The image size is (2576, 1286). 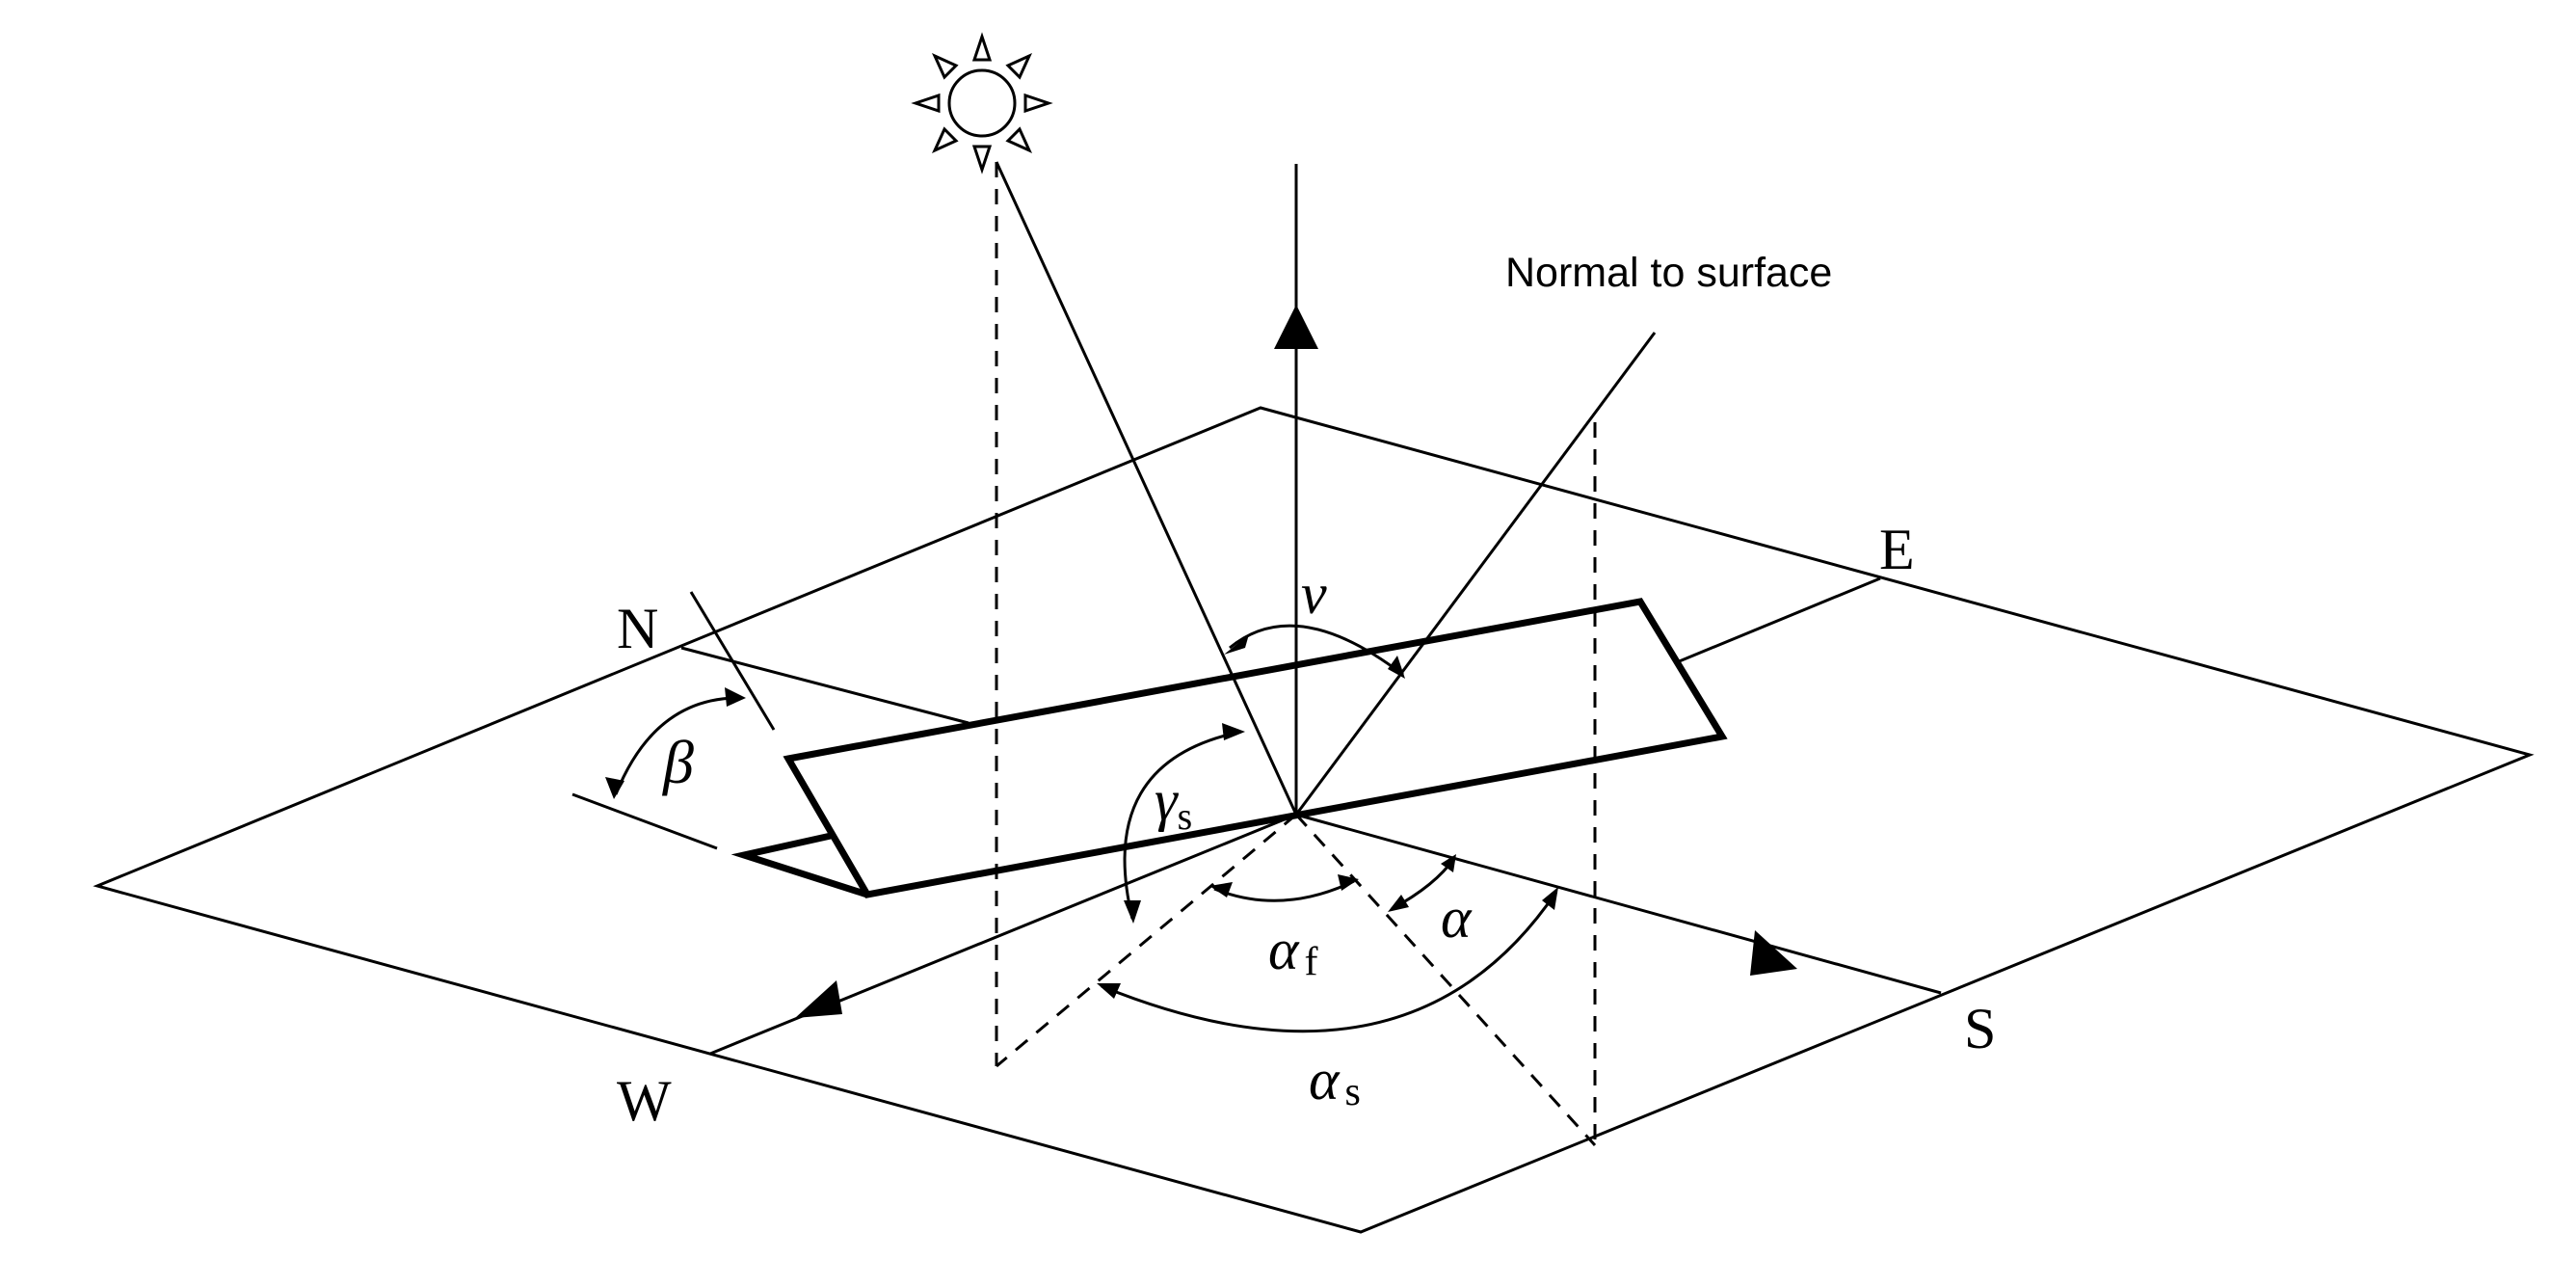 I want to click on gamma-s-arrowhead-bottom, so click(x=1132, y=912).